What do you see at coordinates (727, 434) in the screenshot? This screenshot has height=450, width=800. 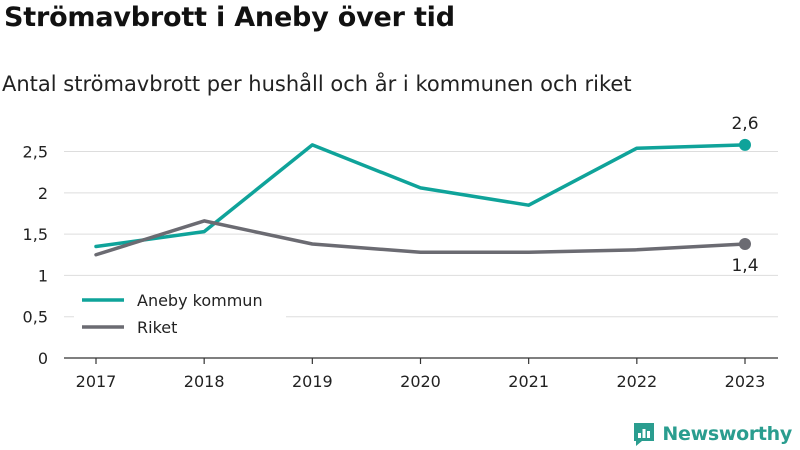 I see `brand-name: Newsworthy` at bounding box center [727, 434].